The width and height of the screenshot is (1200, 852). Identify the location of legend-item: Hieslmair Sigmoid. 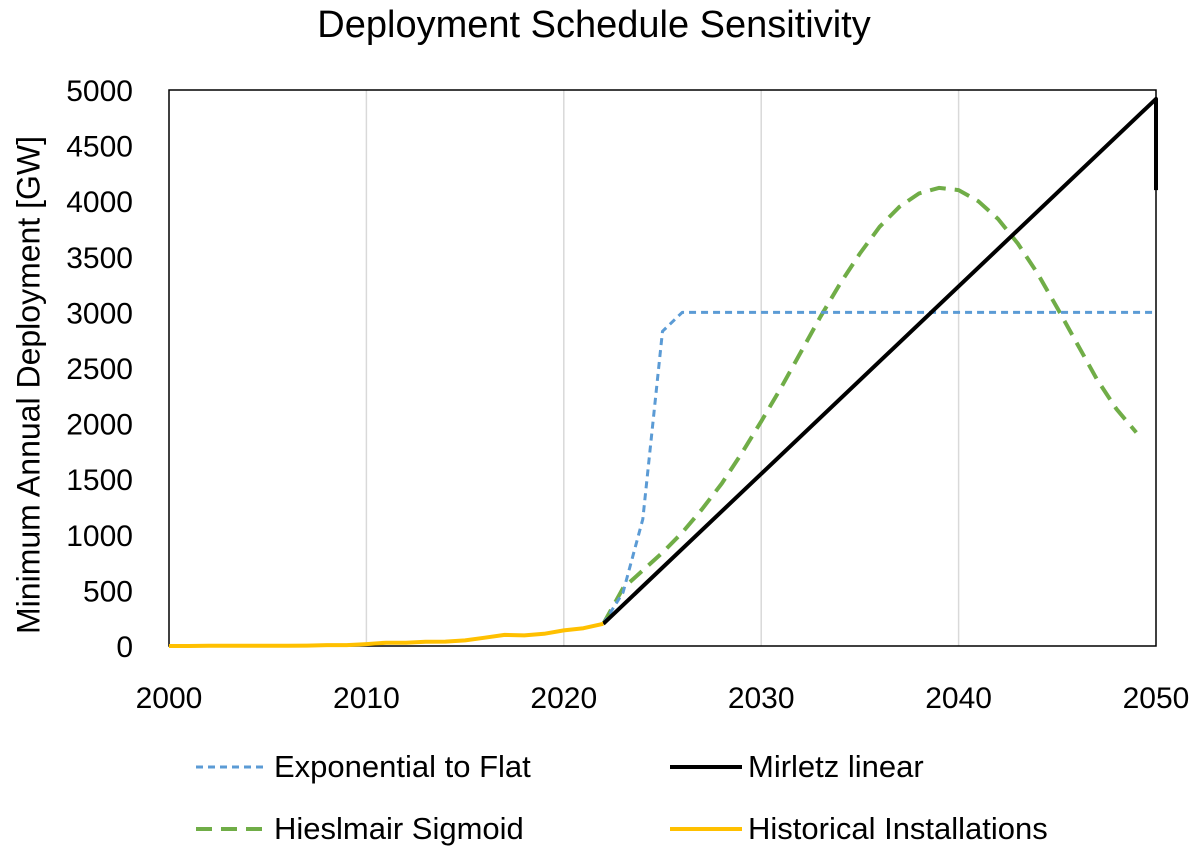
(360, 829).